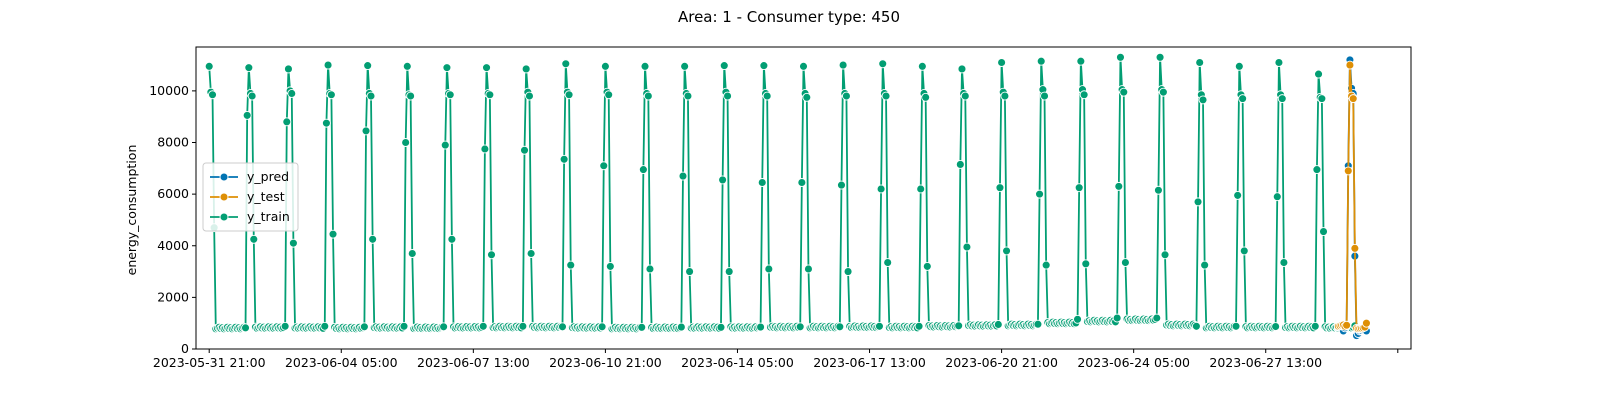 This screenshot has width=1600, height=400. What do you see at coordinates (131, 210) in the screenshot?
I see `y-axis-label: energy_consumption` at bounding box center [131, 210].